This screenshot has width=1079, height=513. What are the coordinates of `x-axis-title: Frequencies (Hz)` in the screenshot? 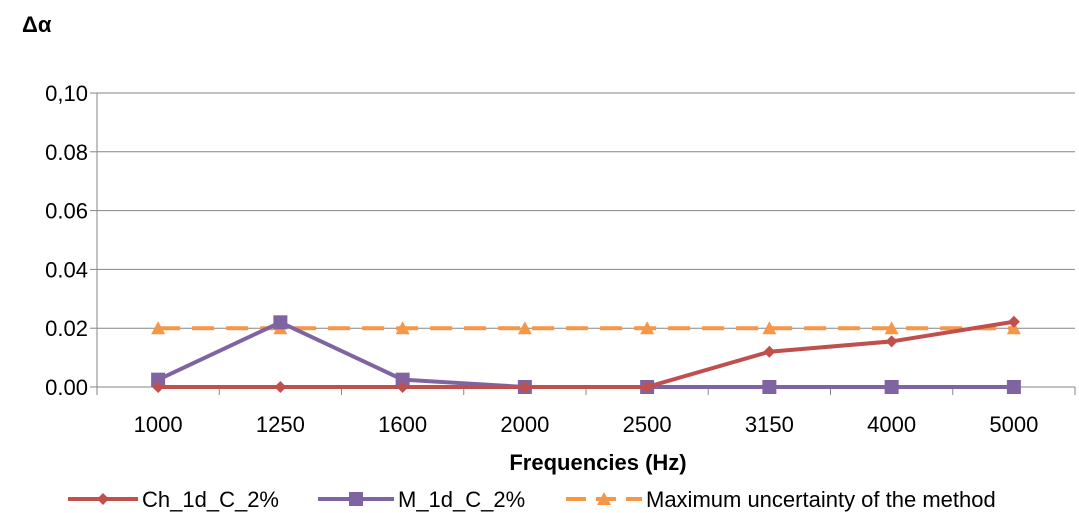 It's located at (597, 462).